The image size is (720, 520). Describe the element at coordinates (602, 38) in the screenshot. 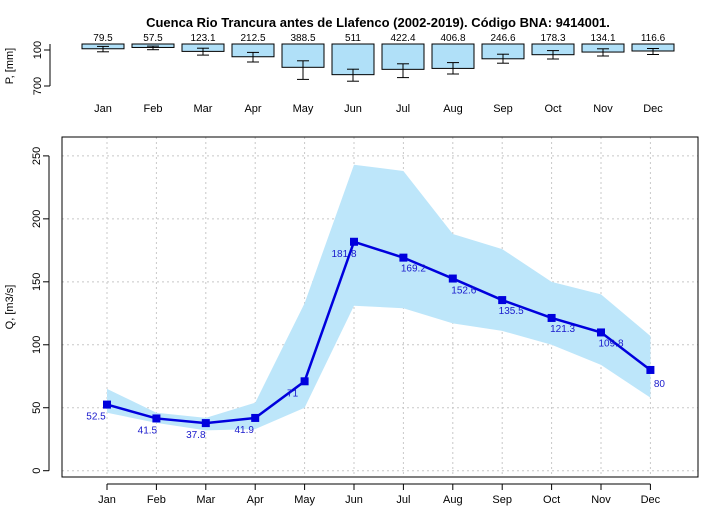

I see `precip-data-label: 134.1` at that location.